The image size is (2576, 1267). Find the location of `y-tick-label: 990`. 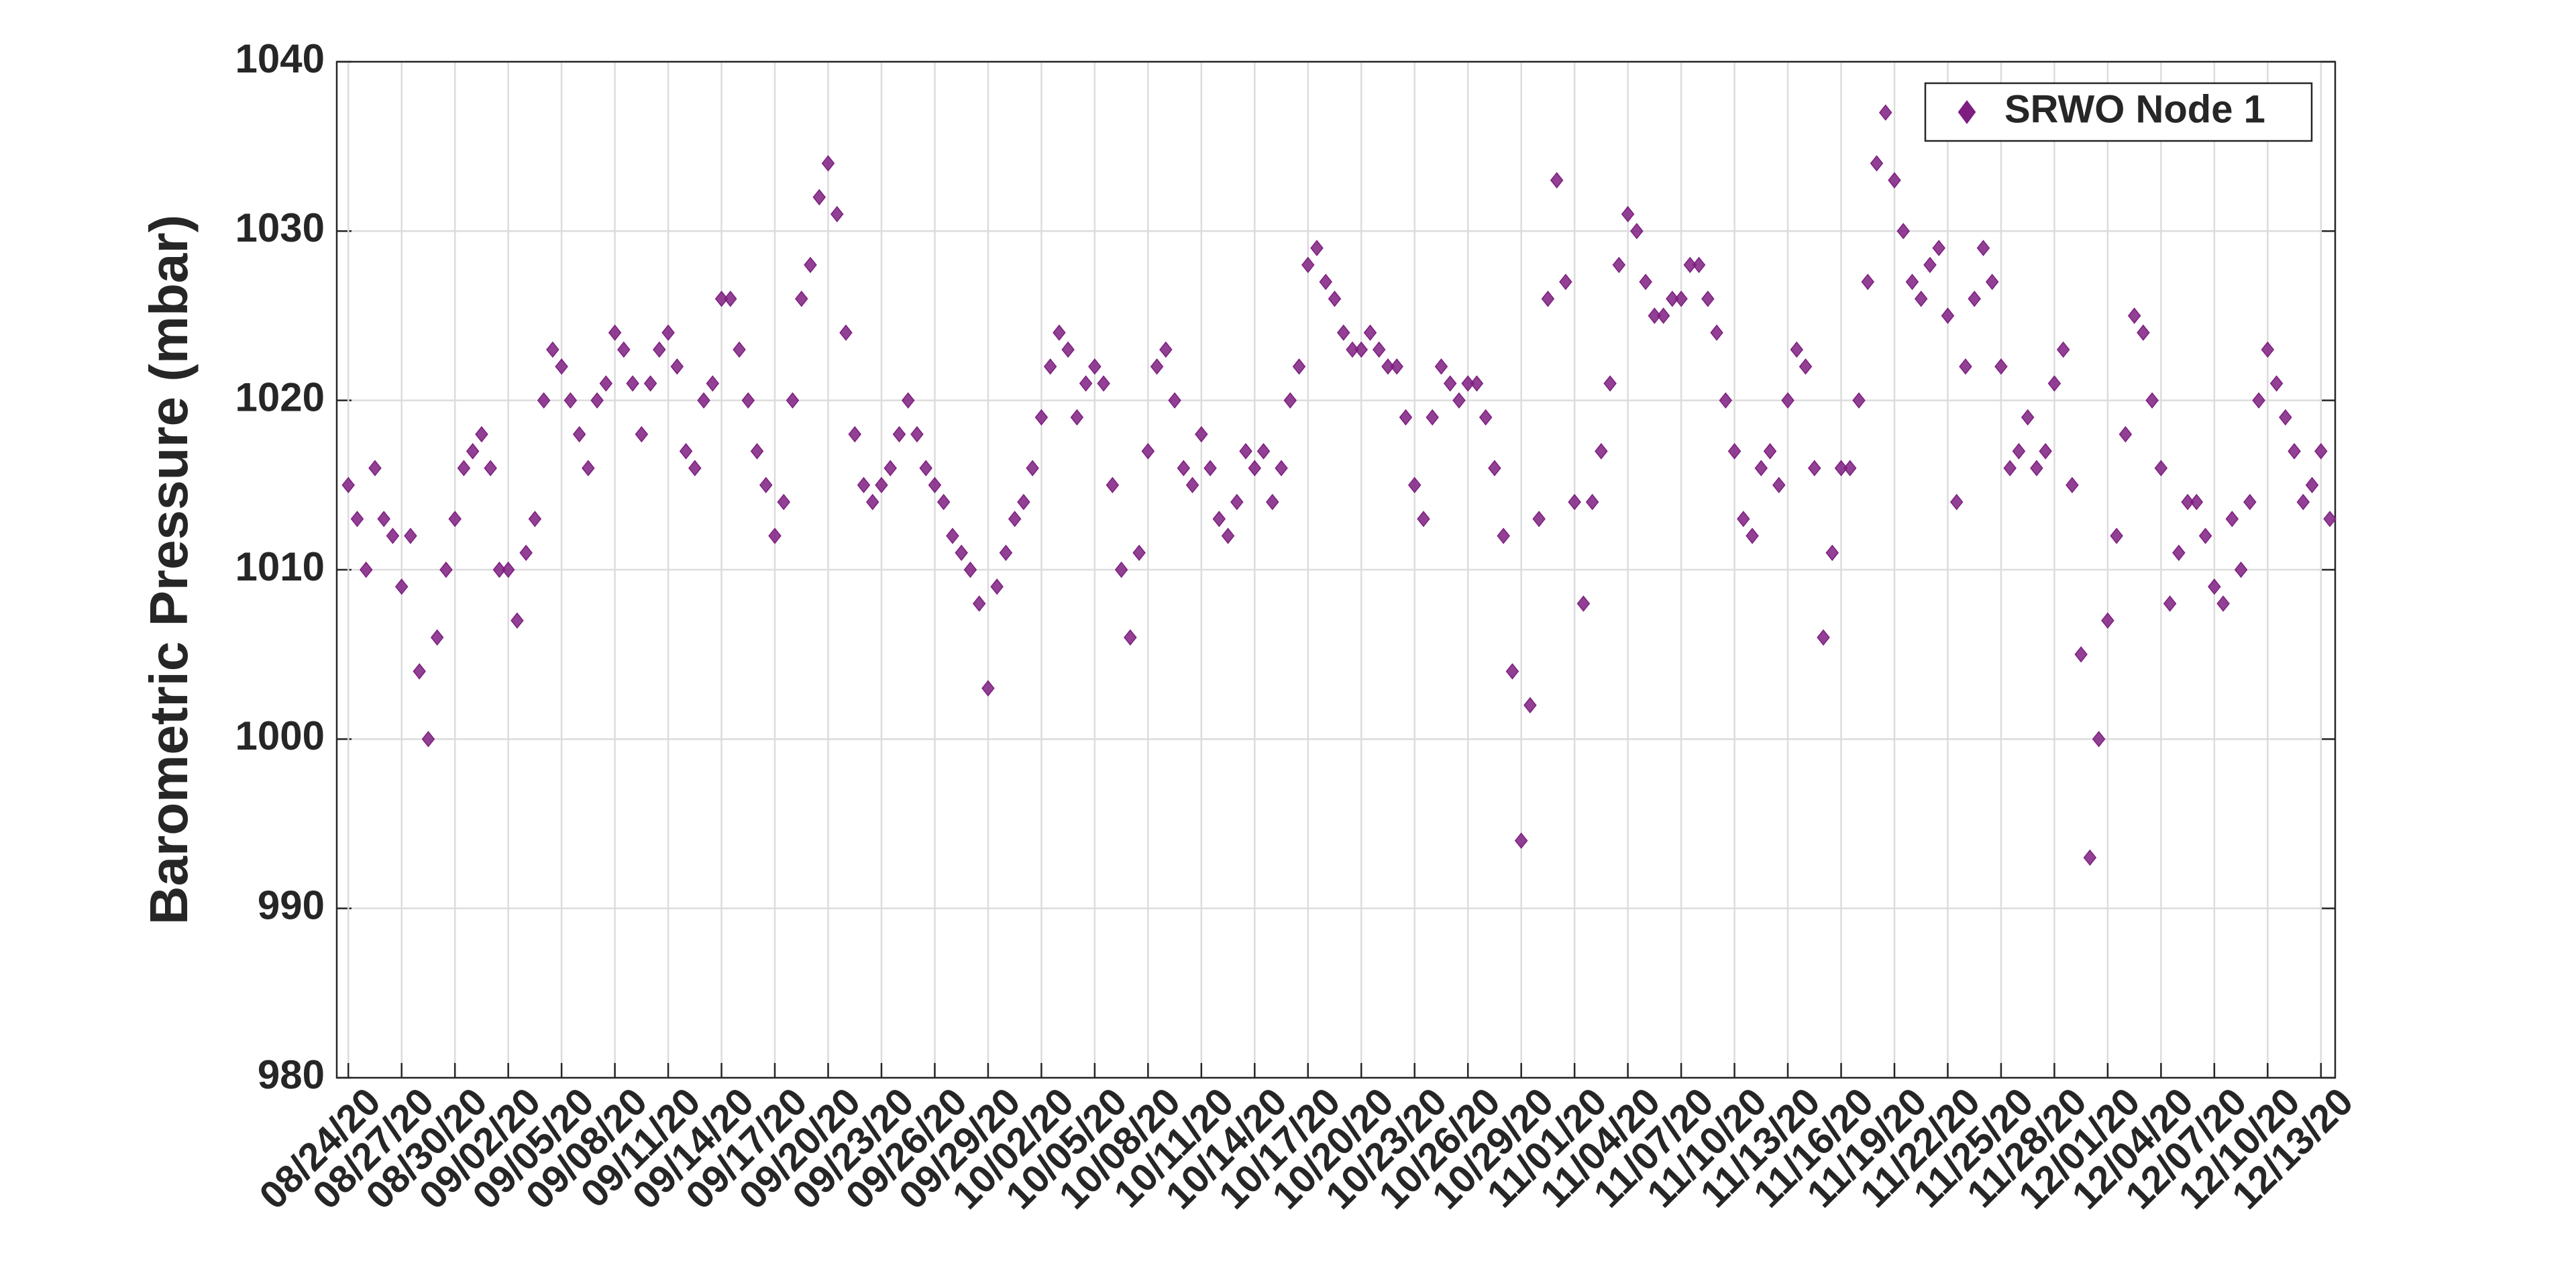

y-tick-label: 990 is located at coordinates (291, 905).